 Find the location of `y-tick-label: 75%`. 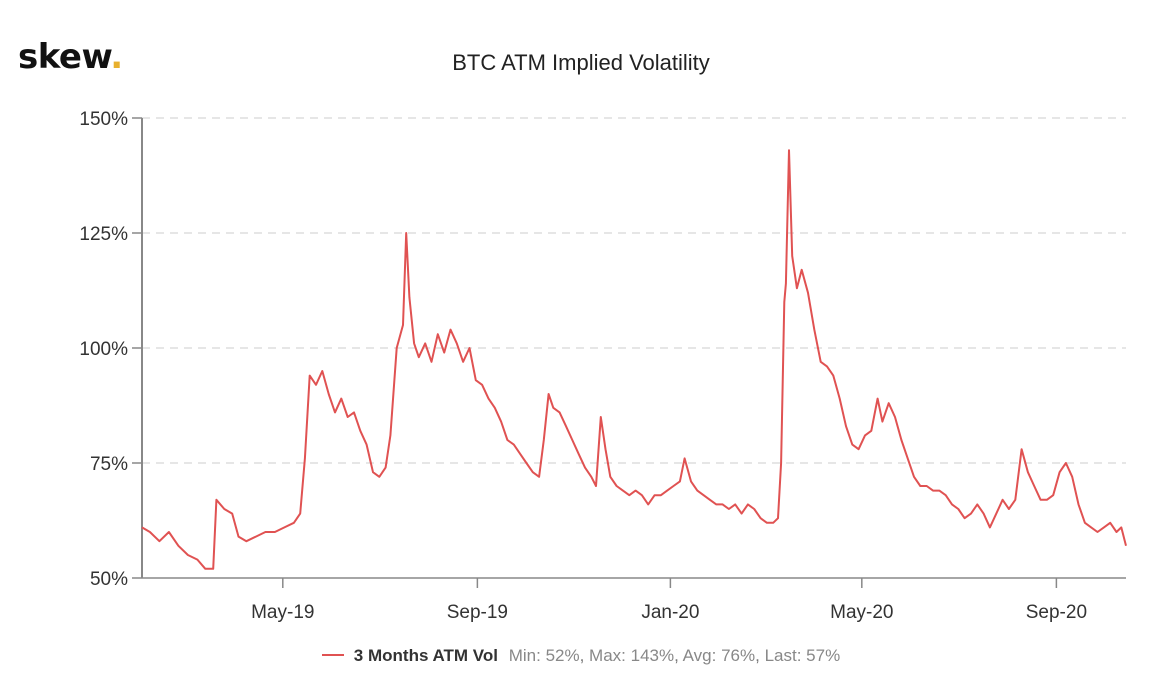

y-tick-label: 75% is located at coordinates (109, 464).